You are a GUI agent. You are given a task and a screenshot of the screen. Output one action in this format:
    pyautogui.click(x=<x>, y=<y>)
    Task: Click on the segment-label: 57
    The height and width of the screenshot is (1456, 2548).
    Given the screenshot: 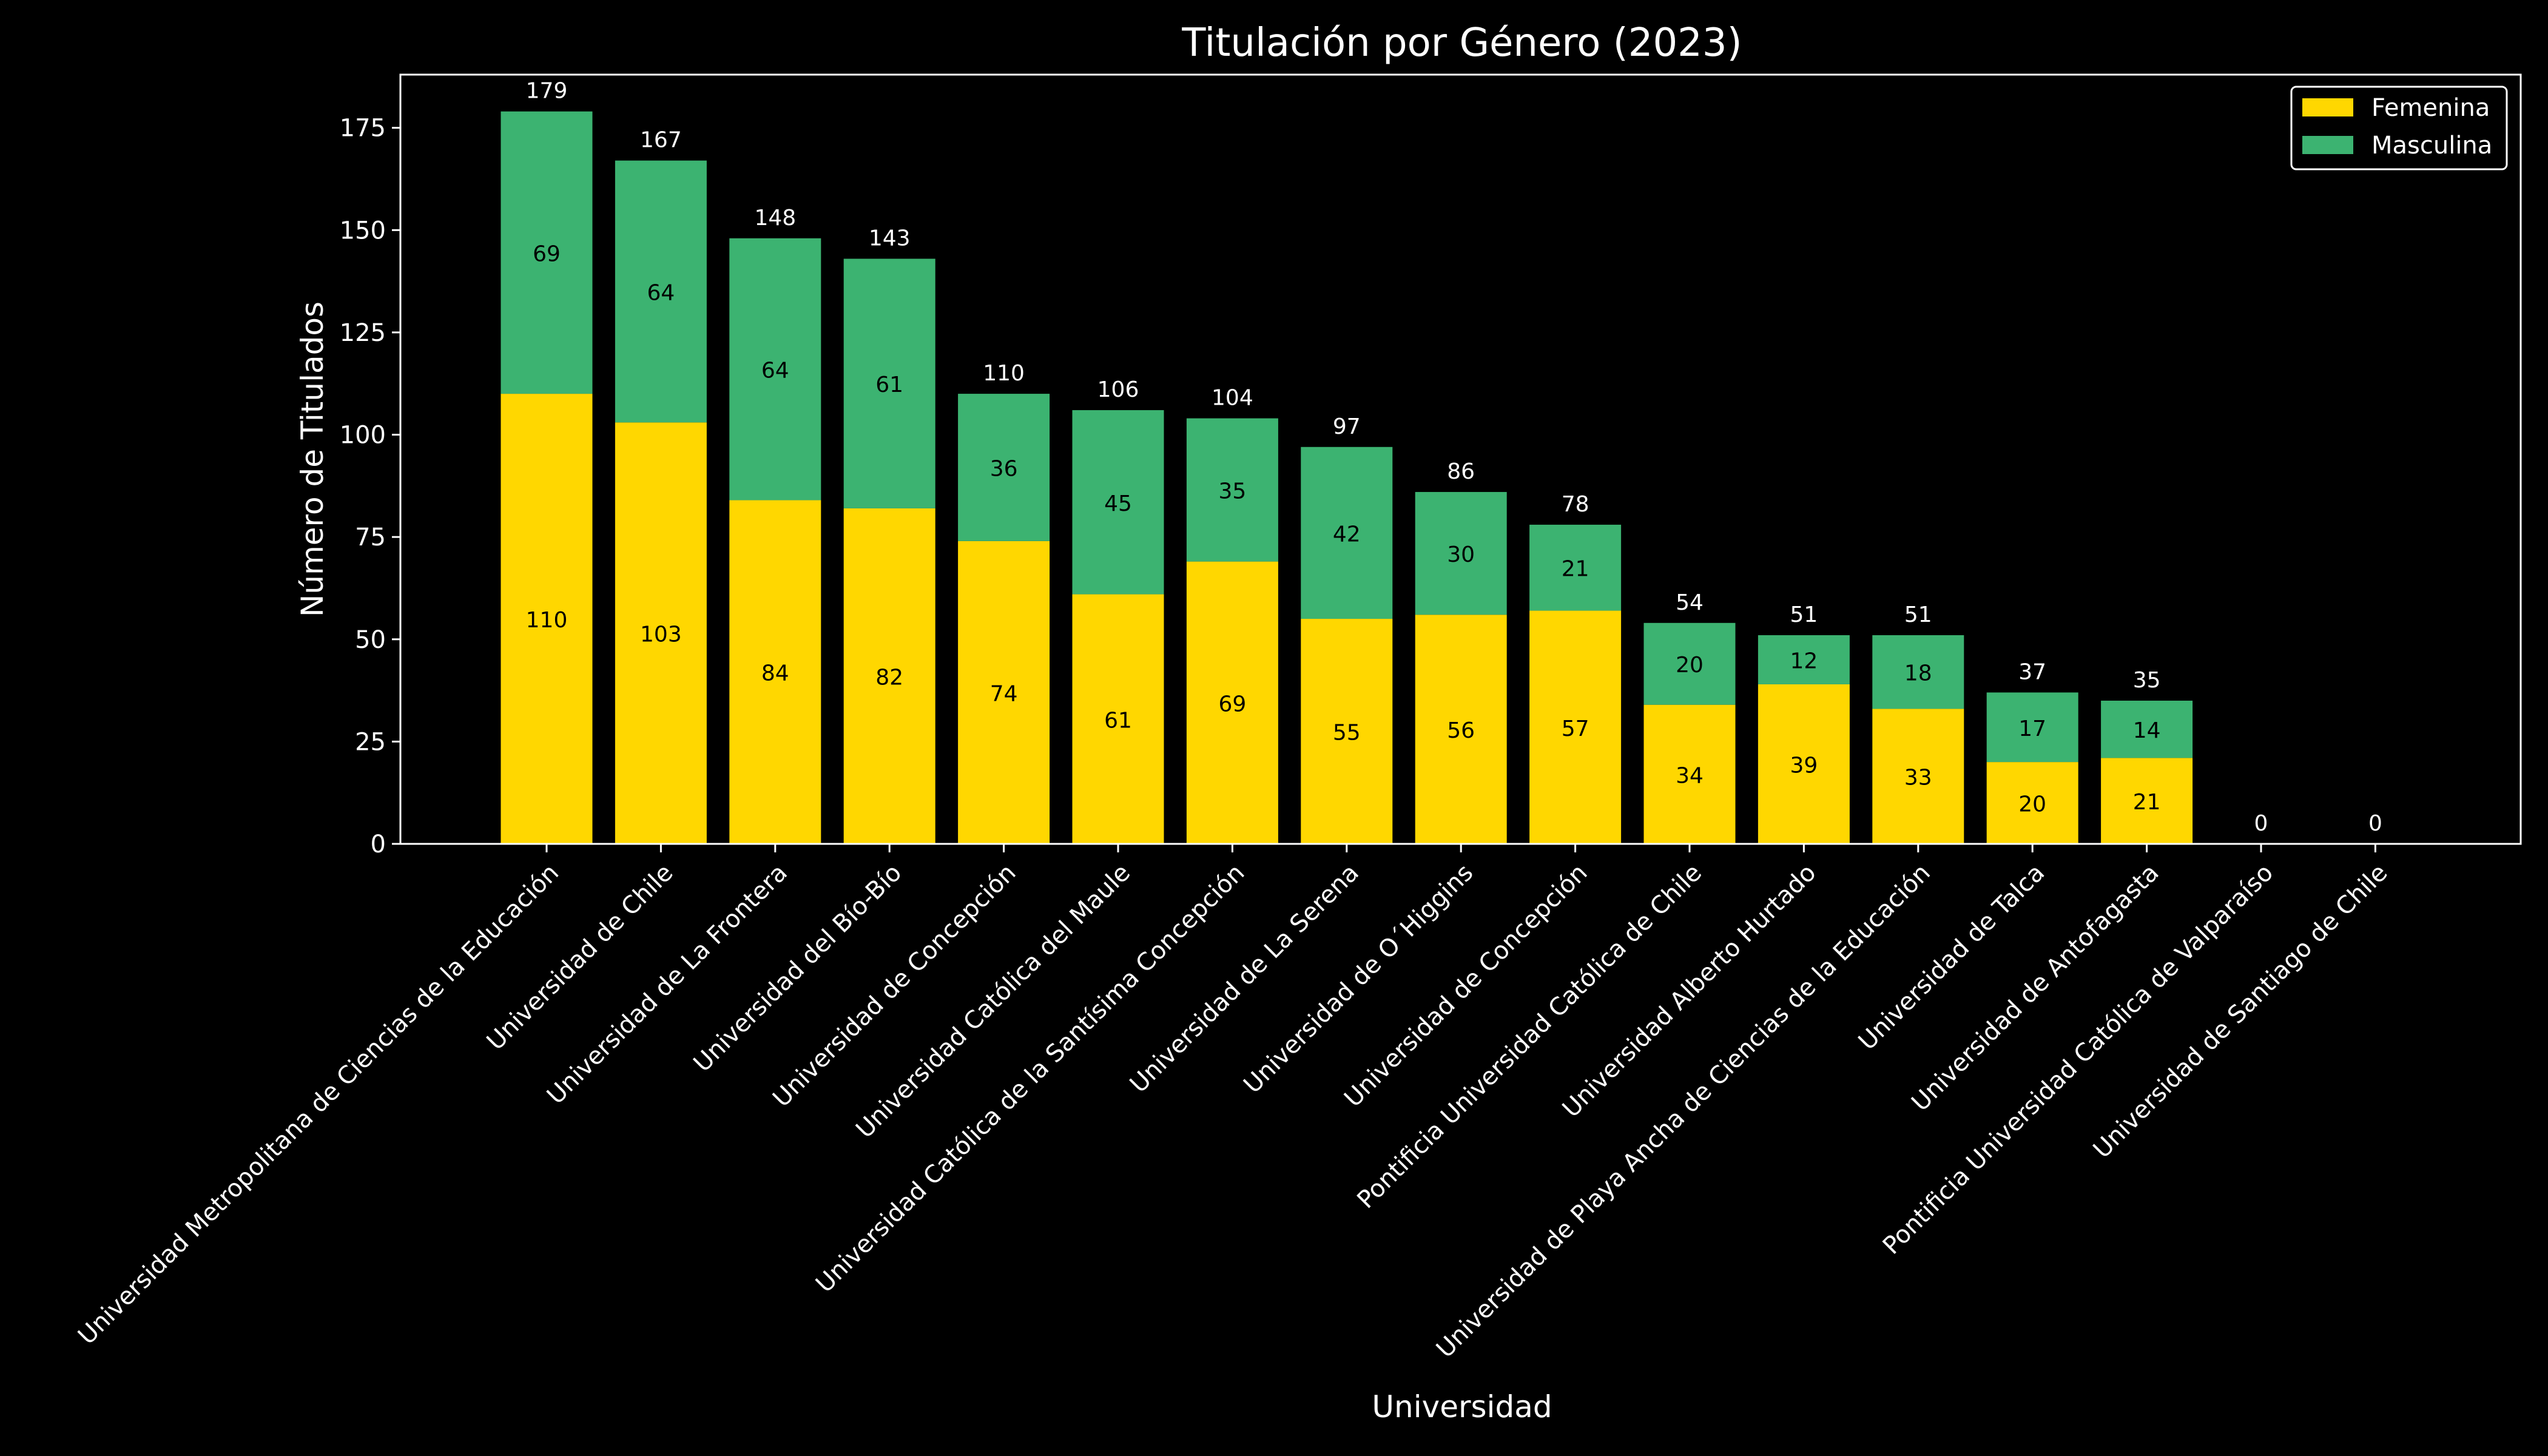 What is the action you would take?
    pyautogui.click(x=1575, y=728)
    